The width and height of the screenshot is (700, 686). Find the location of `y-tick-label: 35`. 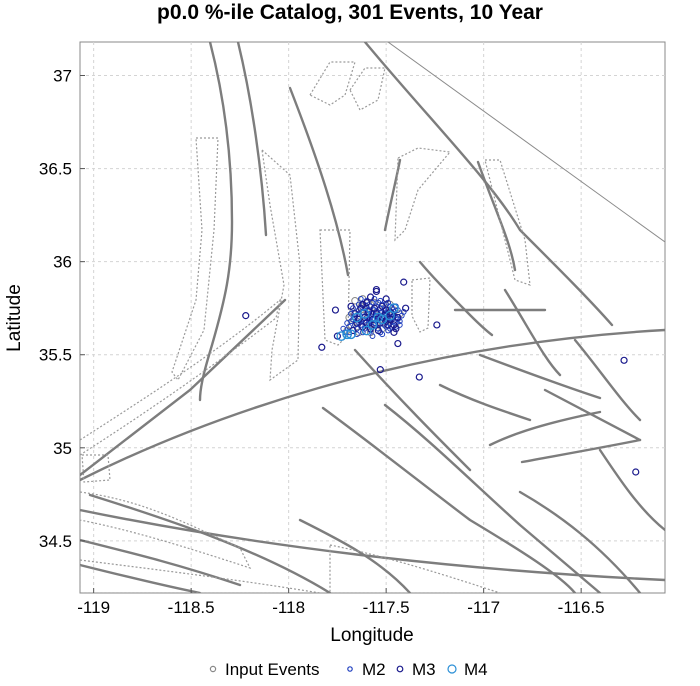

y-tick-label: 35 is located at coordinates (62, 448).